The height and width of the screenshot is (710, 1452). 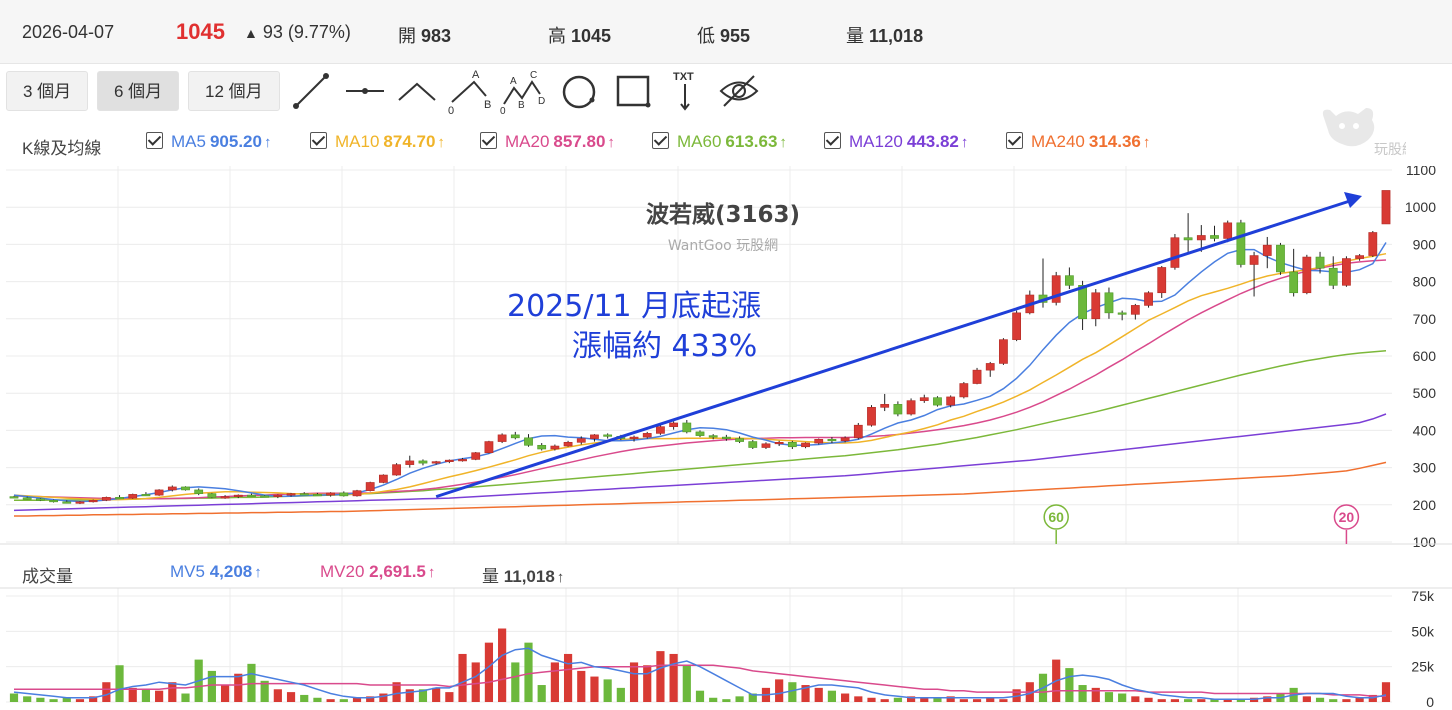 I want to click on y-tick-label: 700, so click(x=1425, y=319).